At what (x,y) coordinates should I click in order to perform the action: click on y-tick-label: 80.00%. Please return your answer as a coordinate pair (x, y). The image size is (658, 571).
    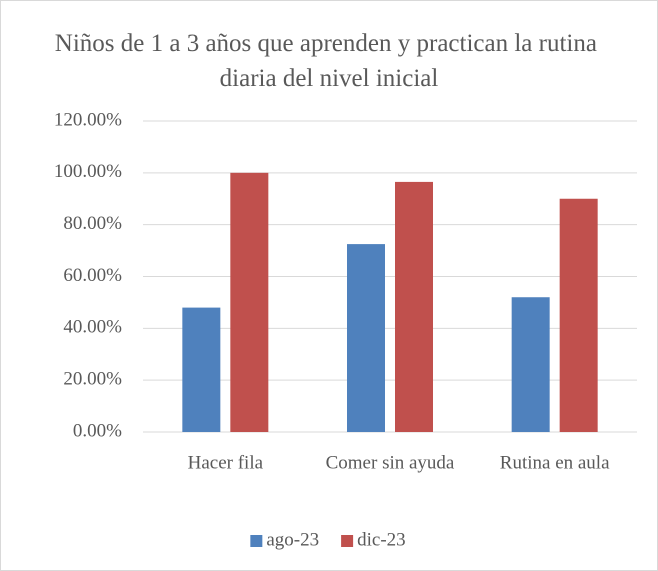
    Looking at the image, I should click on (92, 223).